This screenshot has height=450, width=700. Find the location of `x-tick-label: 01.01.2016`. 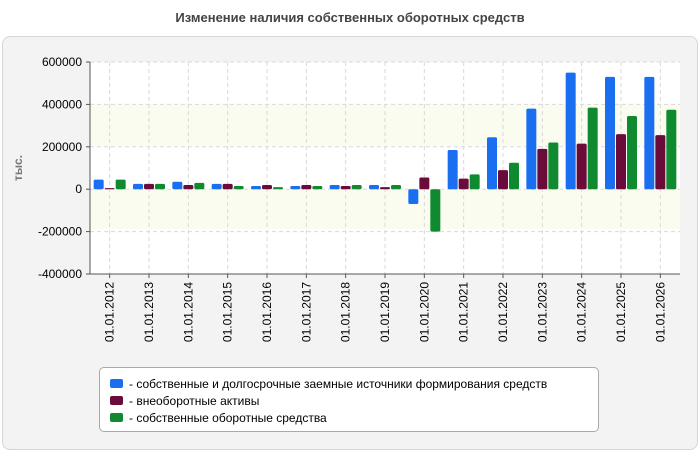

x-tick-label: 01.01.2016 is located at coordinates (267, 312).